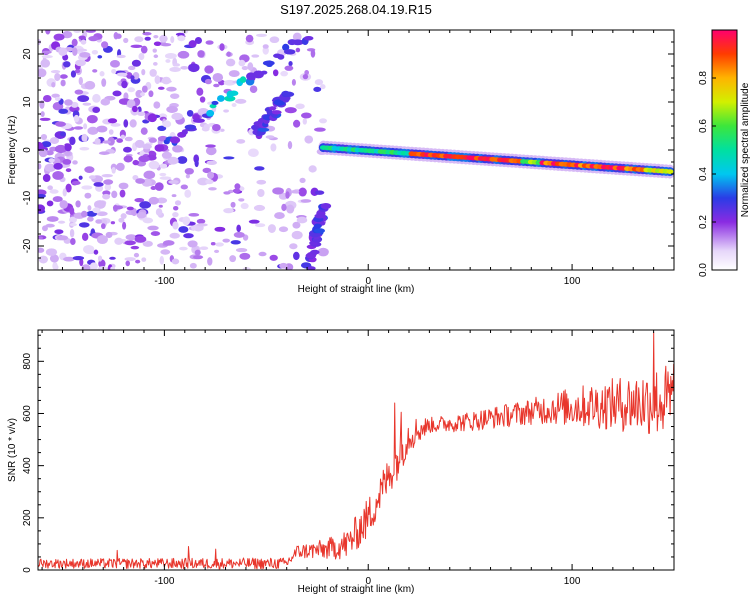 The image size is (750, 600). I want to click on colorbar-tick-label: 0.2, so click(703, 222).